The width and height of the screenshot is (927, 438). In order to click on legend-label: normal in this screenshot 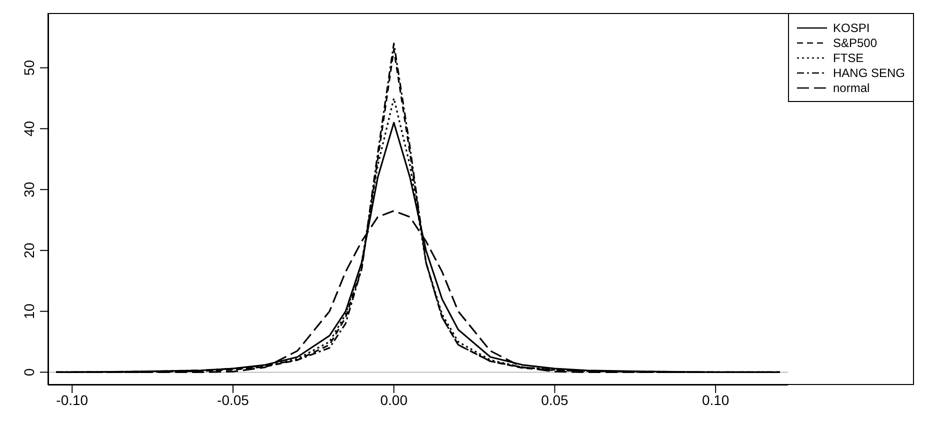, I will do `click(851, 87)`.